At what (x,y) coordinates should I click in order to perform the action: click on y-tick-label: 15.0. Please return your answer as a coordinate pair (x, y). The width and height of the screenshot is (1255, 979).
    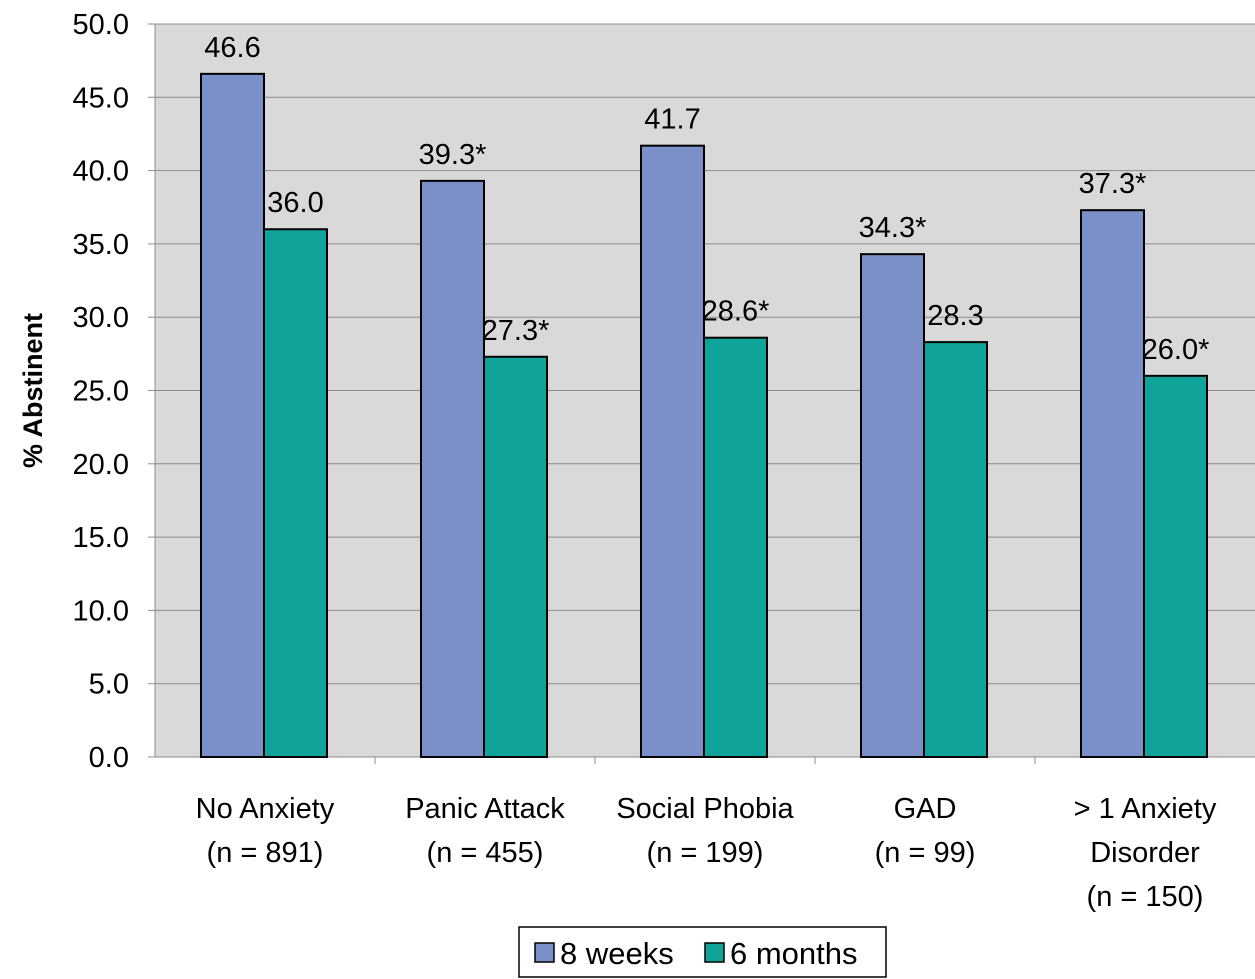
    Looking at the image, I should click on (101, 538).